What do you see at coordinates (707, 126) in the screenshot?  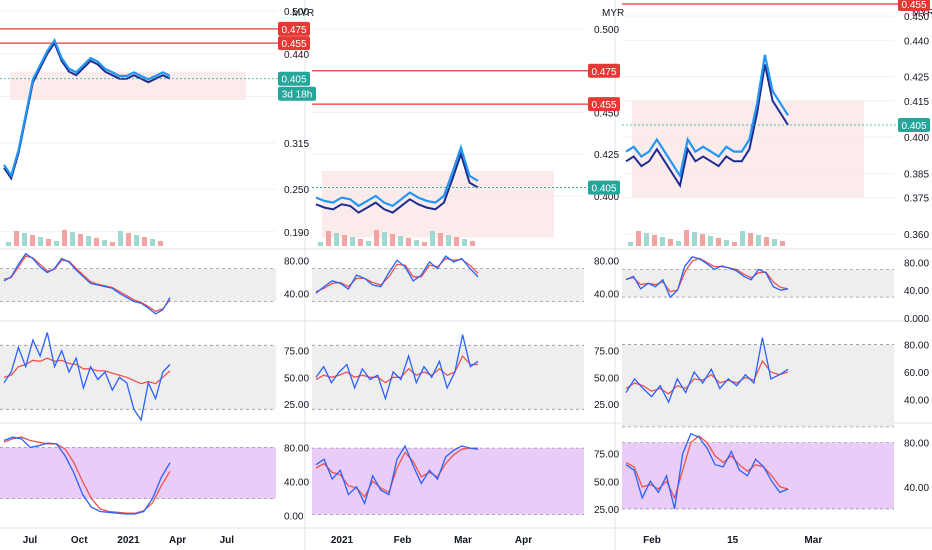 I see `price-line` at bounding box center [707, 126].